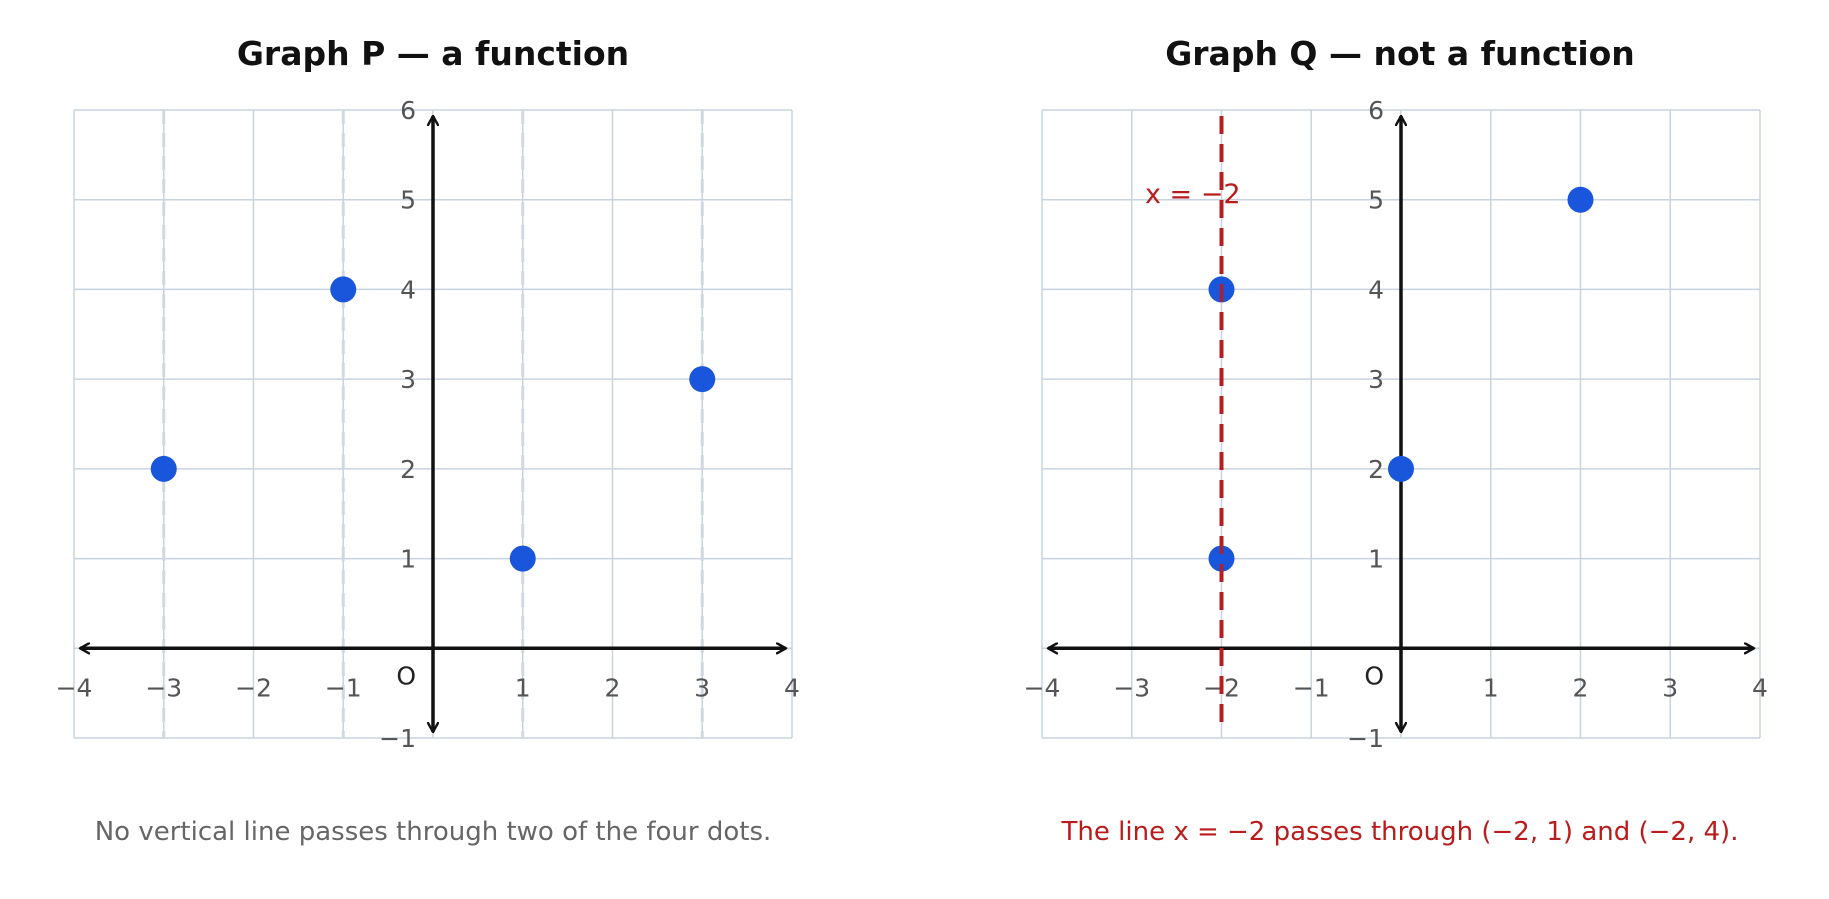 The image size is (1829, 899). What do you see at coordinates (1193, 194) in the screenshot?
I see `vertical-line-label: x = −2` at bounding box center [1193, 194].